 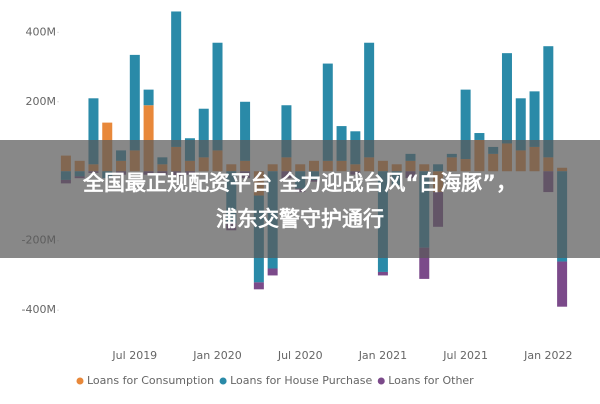 What do you see at coordinates (465, 355) in the screenshot?
I see `x-tick-label: Jul 2021` at bounding box center [465, 355].